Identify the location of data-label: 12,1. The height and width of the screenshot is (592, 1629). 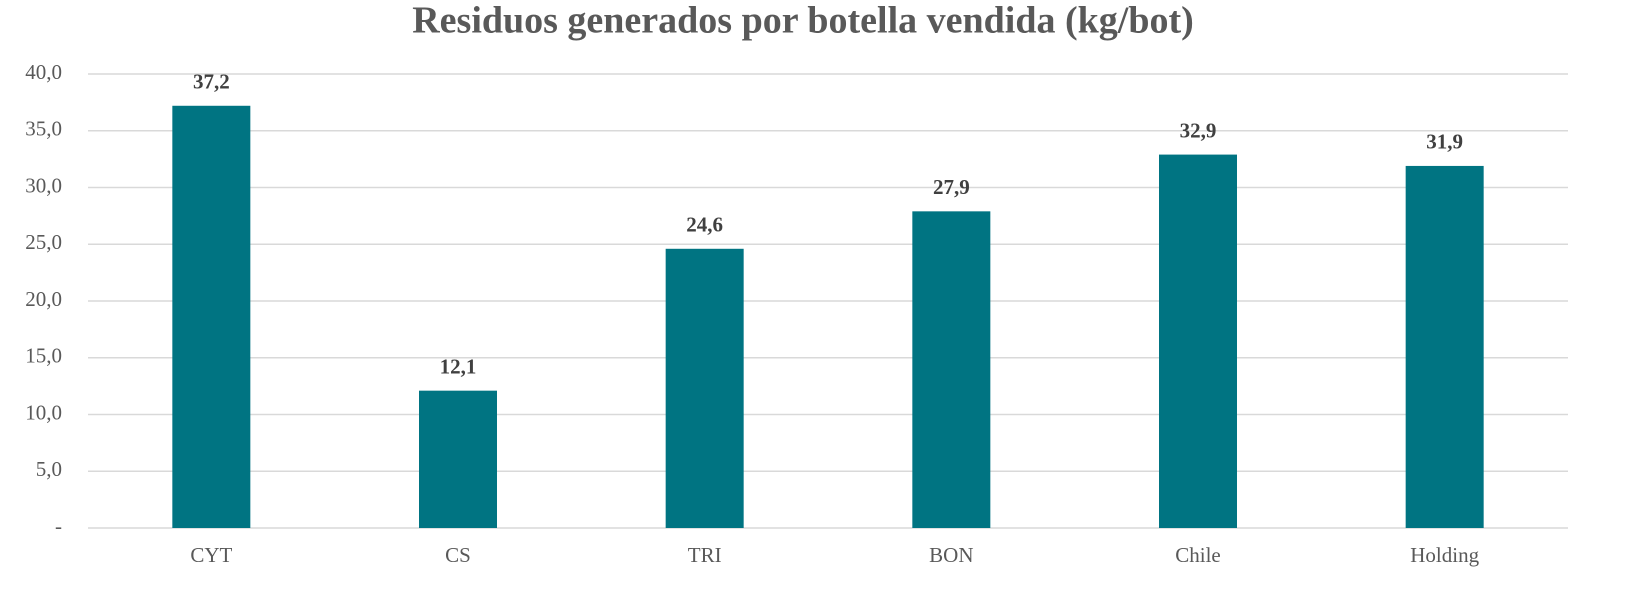
(458, 366).